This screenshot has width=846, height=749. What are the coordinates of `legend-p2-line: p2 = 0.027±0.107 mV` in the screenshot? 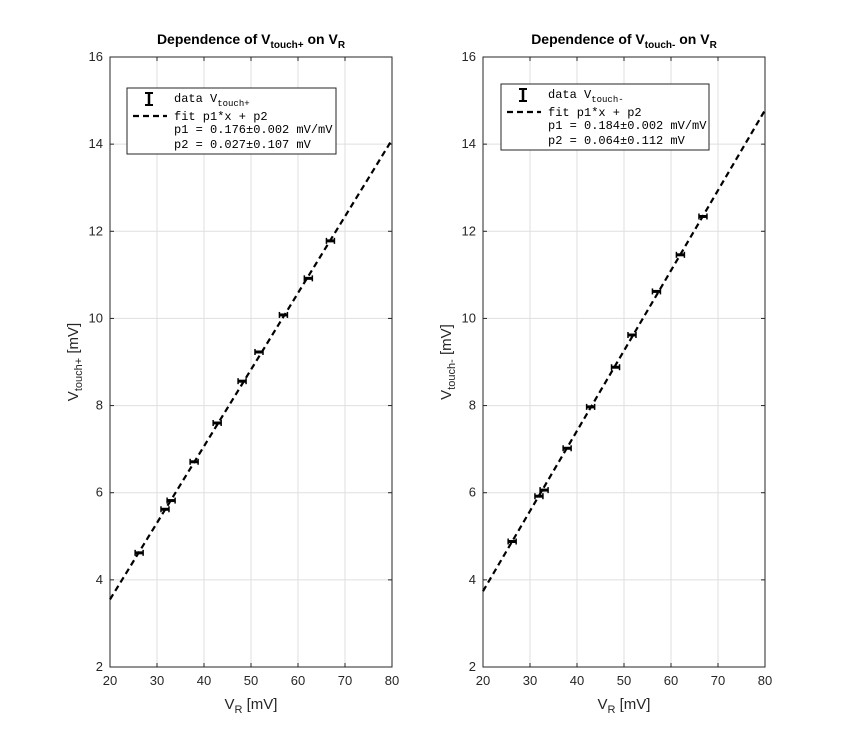 It's located at (243, 145).